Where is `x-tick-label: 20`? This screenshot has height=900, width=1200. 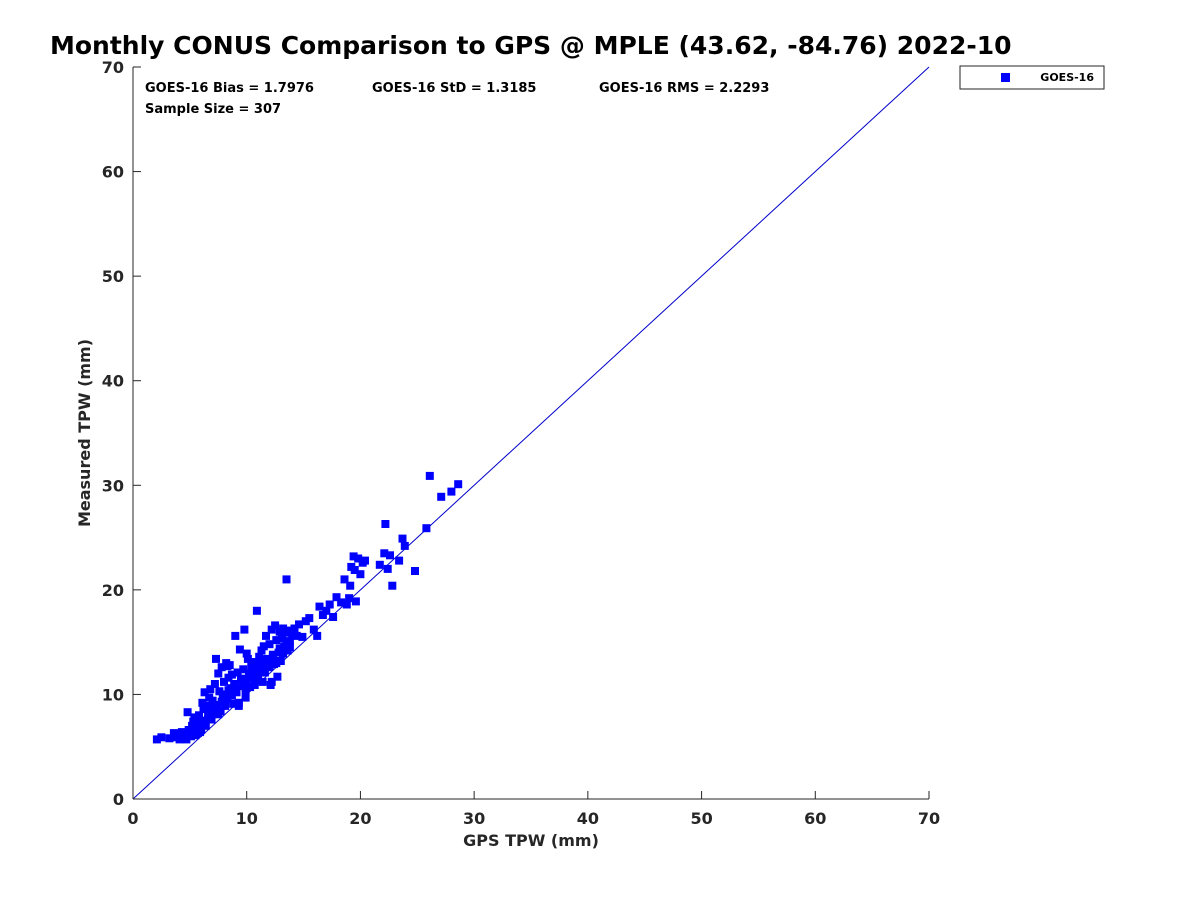
x-tick-label: 20 is located at coordinates (360, 818).